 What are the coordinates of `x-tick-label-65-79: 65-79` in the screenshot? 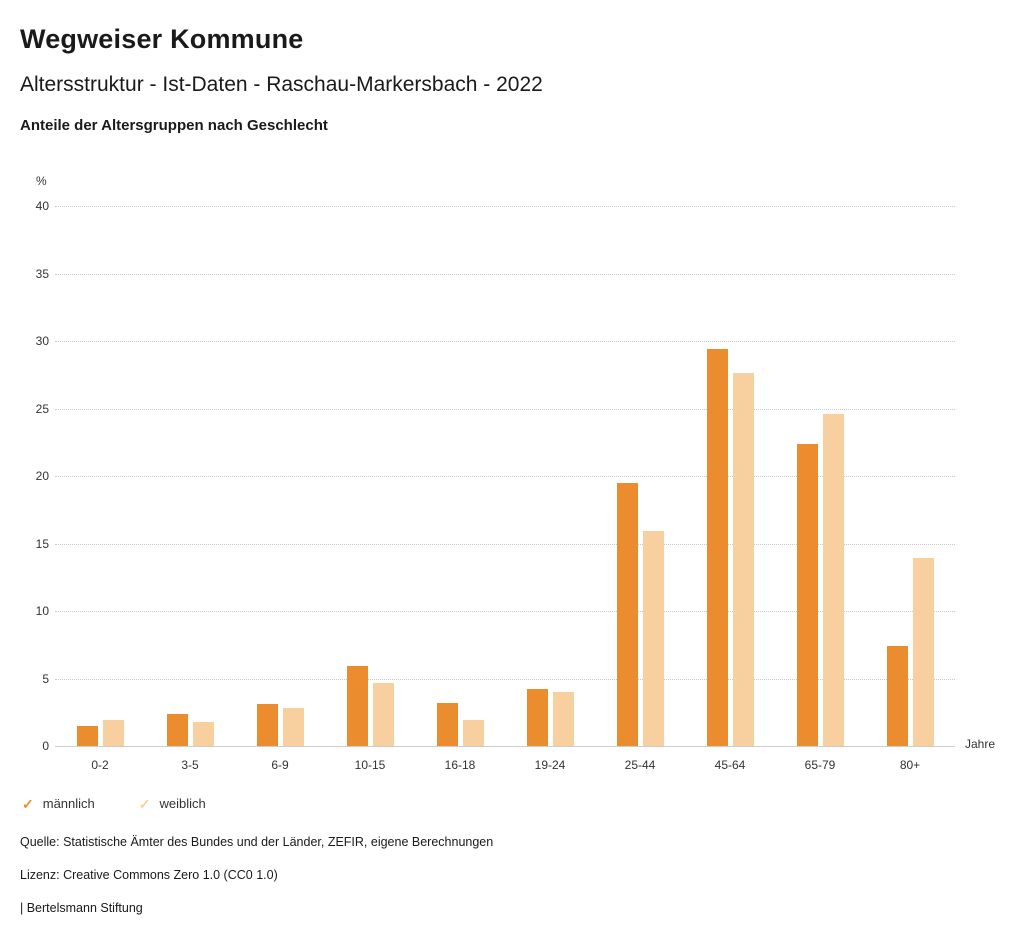 It's located at (820, 765).